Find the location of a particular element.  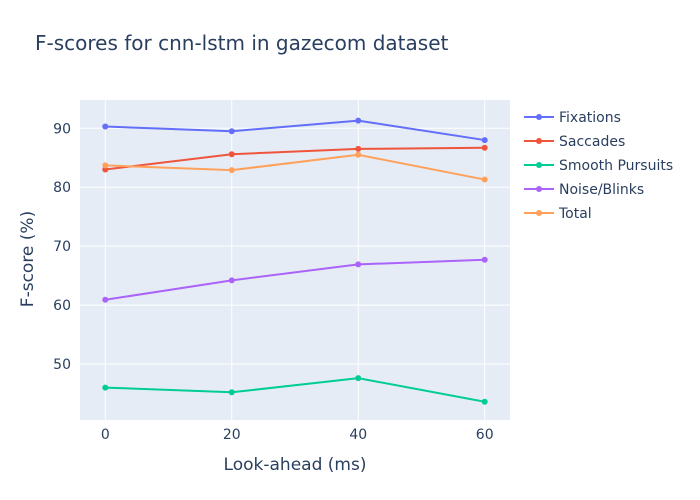

y-tick-label: 70 is located at coordinates (62, 247).